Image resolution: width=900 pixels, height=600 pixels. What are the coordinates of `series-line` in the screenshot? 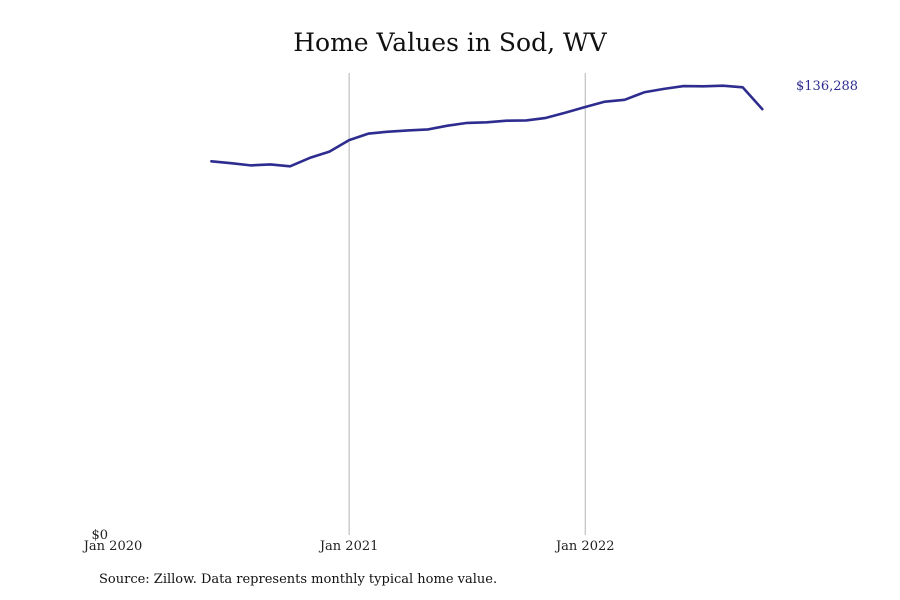 It's located at (487, 126).